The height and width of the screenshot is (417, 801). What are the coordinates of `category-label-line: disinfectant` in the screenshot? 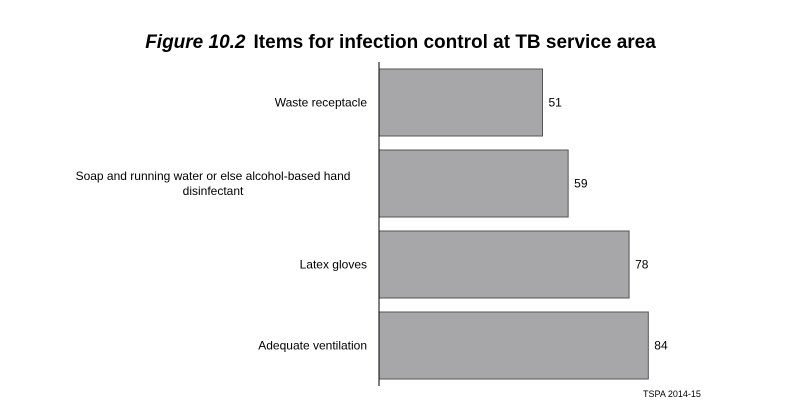 It's located at (213, 191).